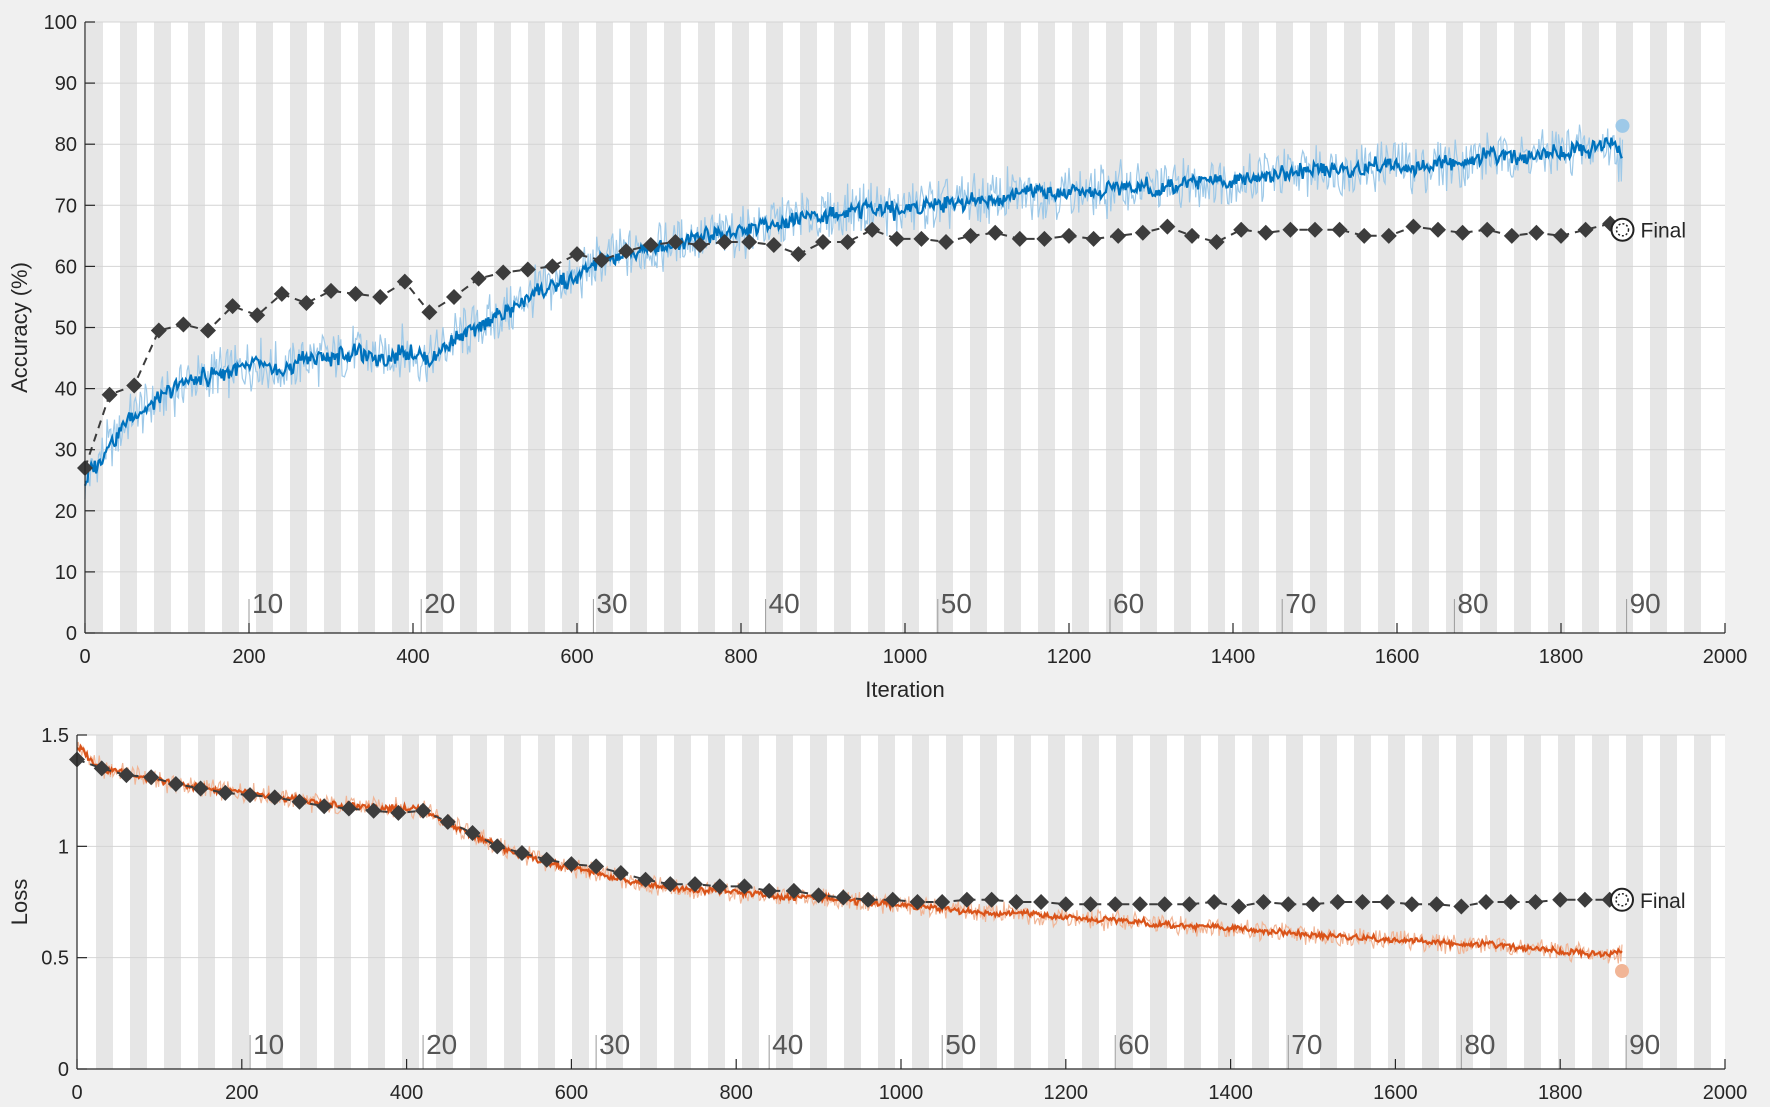 The width and height of the screenshot is (1770, 1107). Describe the element at coordinates (1645, 603) in the screenshot. I see `epoch-label: 90` at that location.